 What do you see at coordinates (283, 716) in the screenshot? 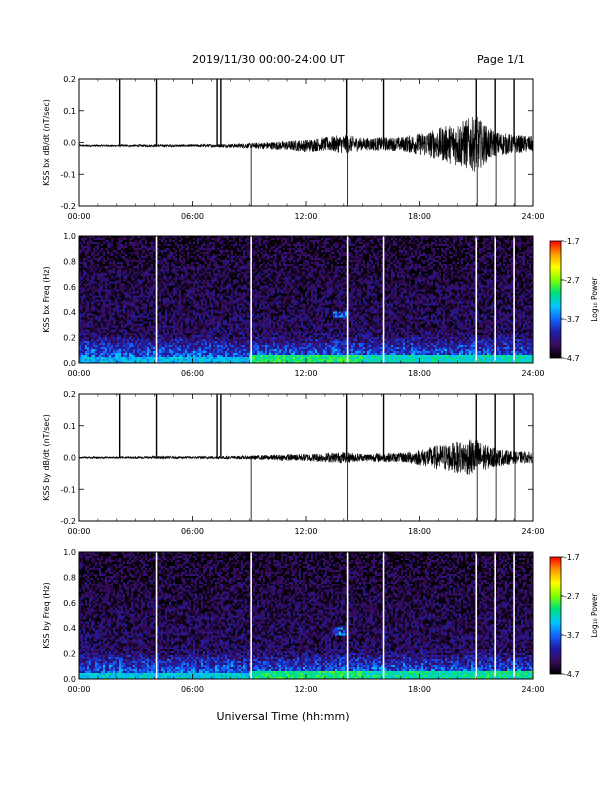
I see `x-axis-title: Universal Time (hh:mm)` at bounding box center [283, 716].